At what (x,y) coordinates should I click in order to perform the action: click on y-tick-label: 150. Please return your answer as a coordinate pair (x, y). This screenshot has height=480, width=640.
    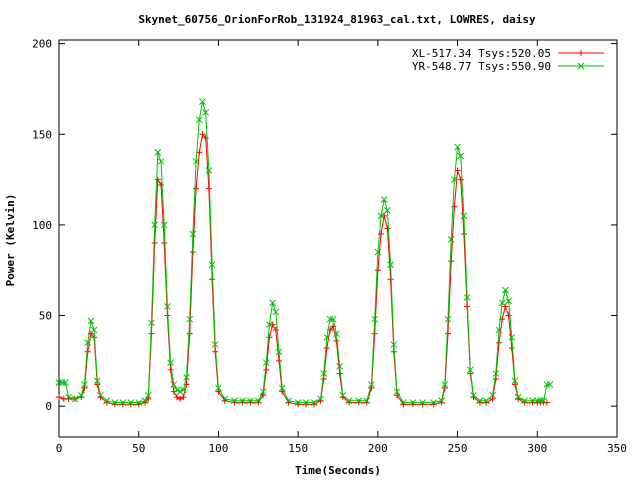
    Looking at the image, I should click on (42, 134).